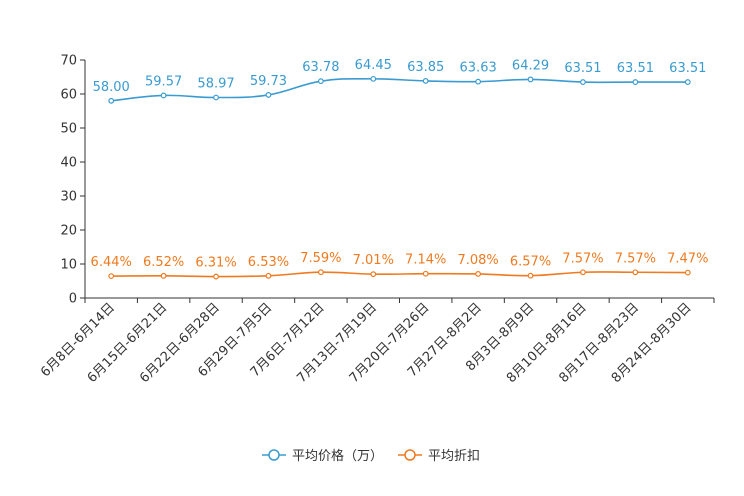 This screenshot has width=744, height=496. Describe the element at coordinates (68, 61) in the screenshot. I see `y-tick-label: 70` at that location.